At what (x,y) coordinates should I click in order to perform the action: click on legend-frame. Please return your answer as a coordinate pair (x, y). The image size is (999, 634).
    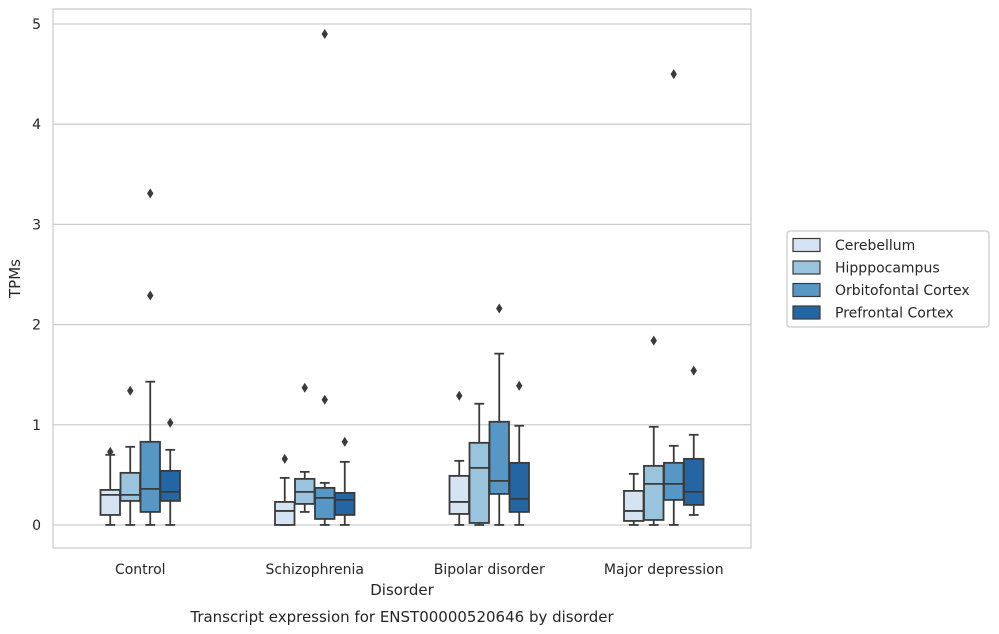
    Looking at the image, I should click on (888, 279).